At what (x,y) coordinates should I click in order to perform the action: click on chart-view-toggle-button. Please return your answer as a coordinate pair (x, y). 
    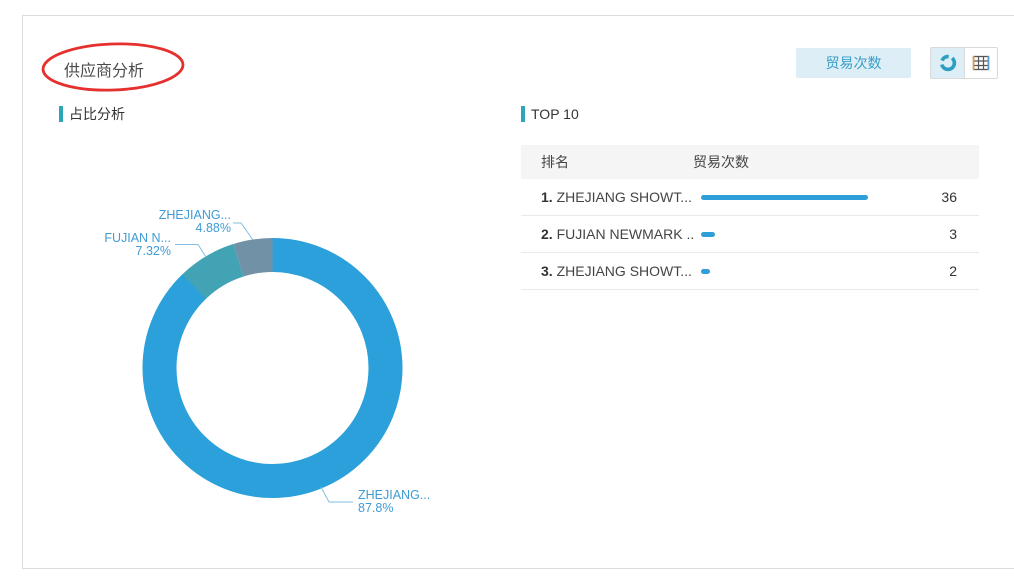
    Looking at the image, I should click on (947, 63).